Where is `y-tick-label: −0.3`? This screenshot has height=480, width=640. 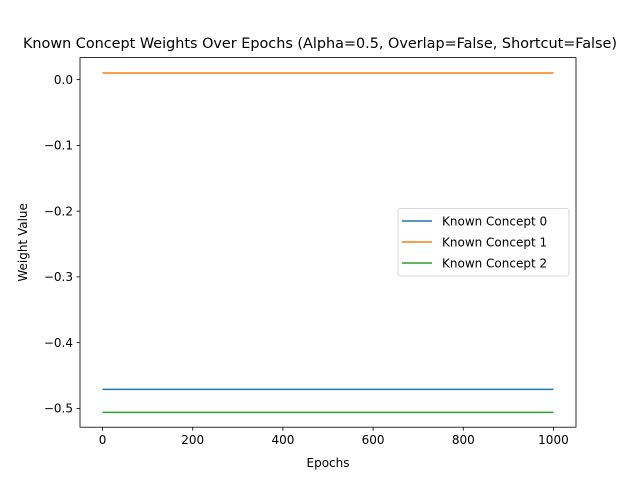 y-tick-label: −0.3 is located at coordinates (58, 277).